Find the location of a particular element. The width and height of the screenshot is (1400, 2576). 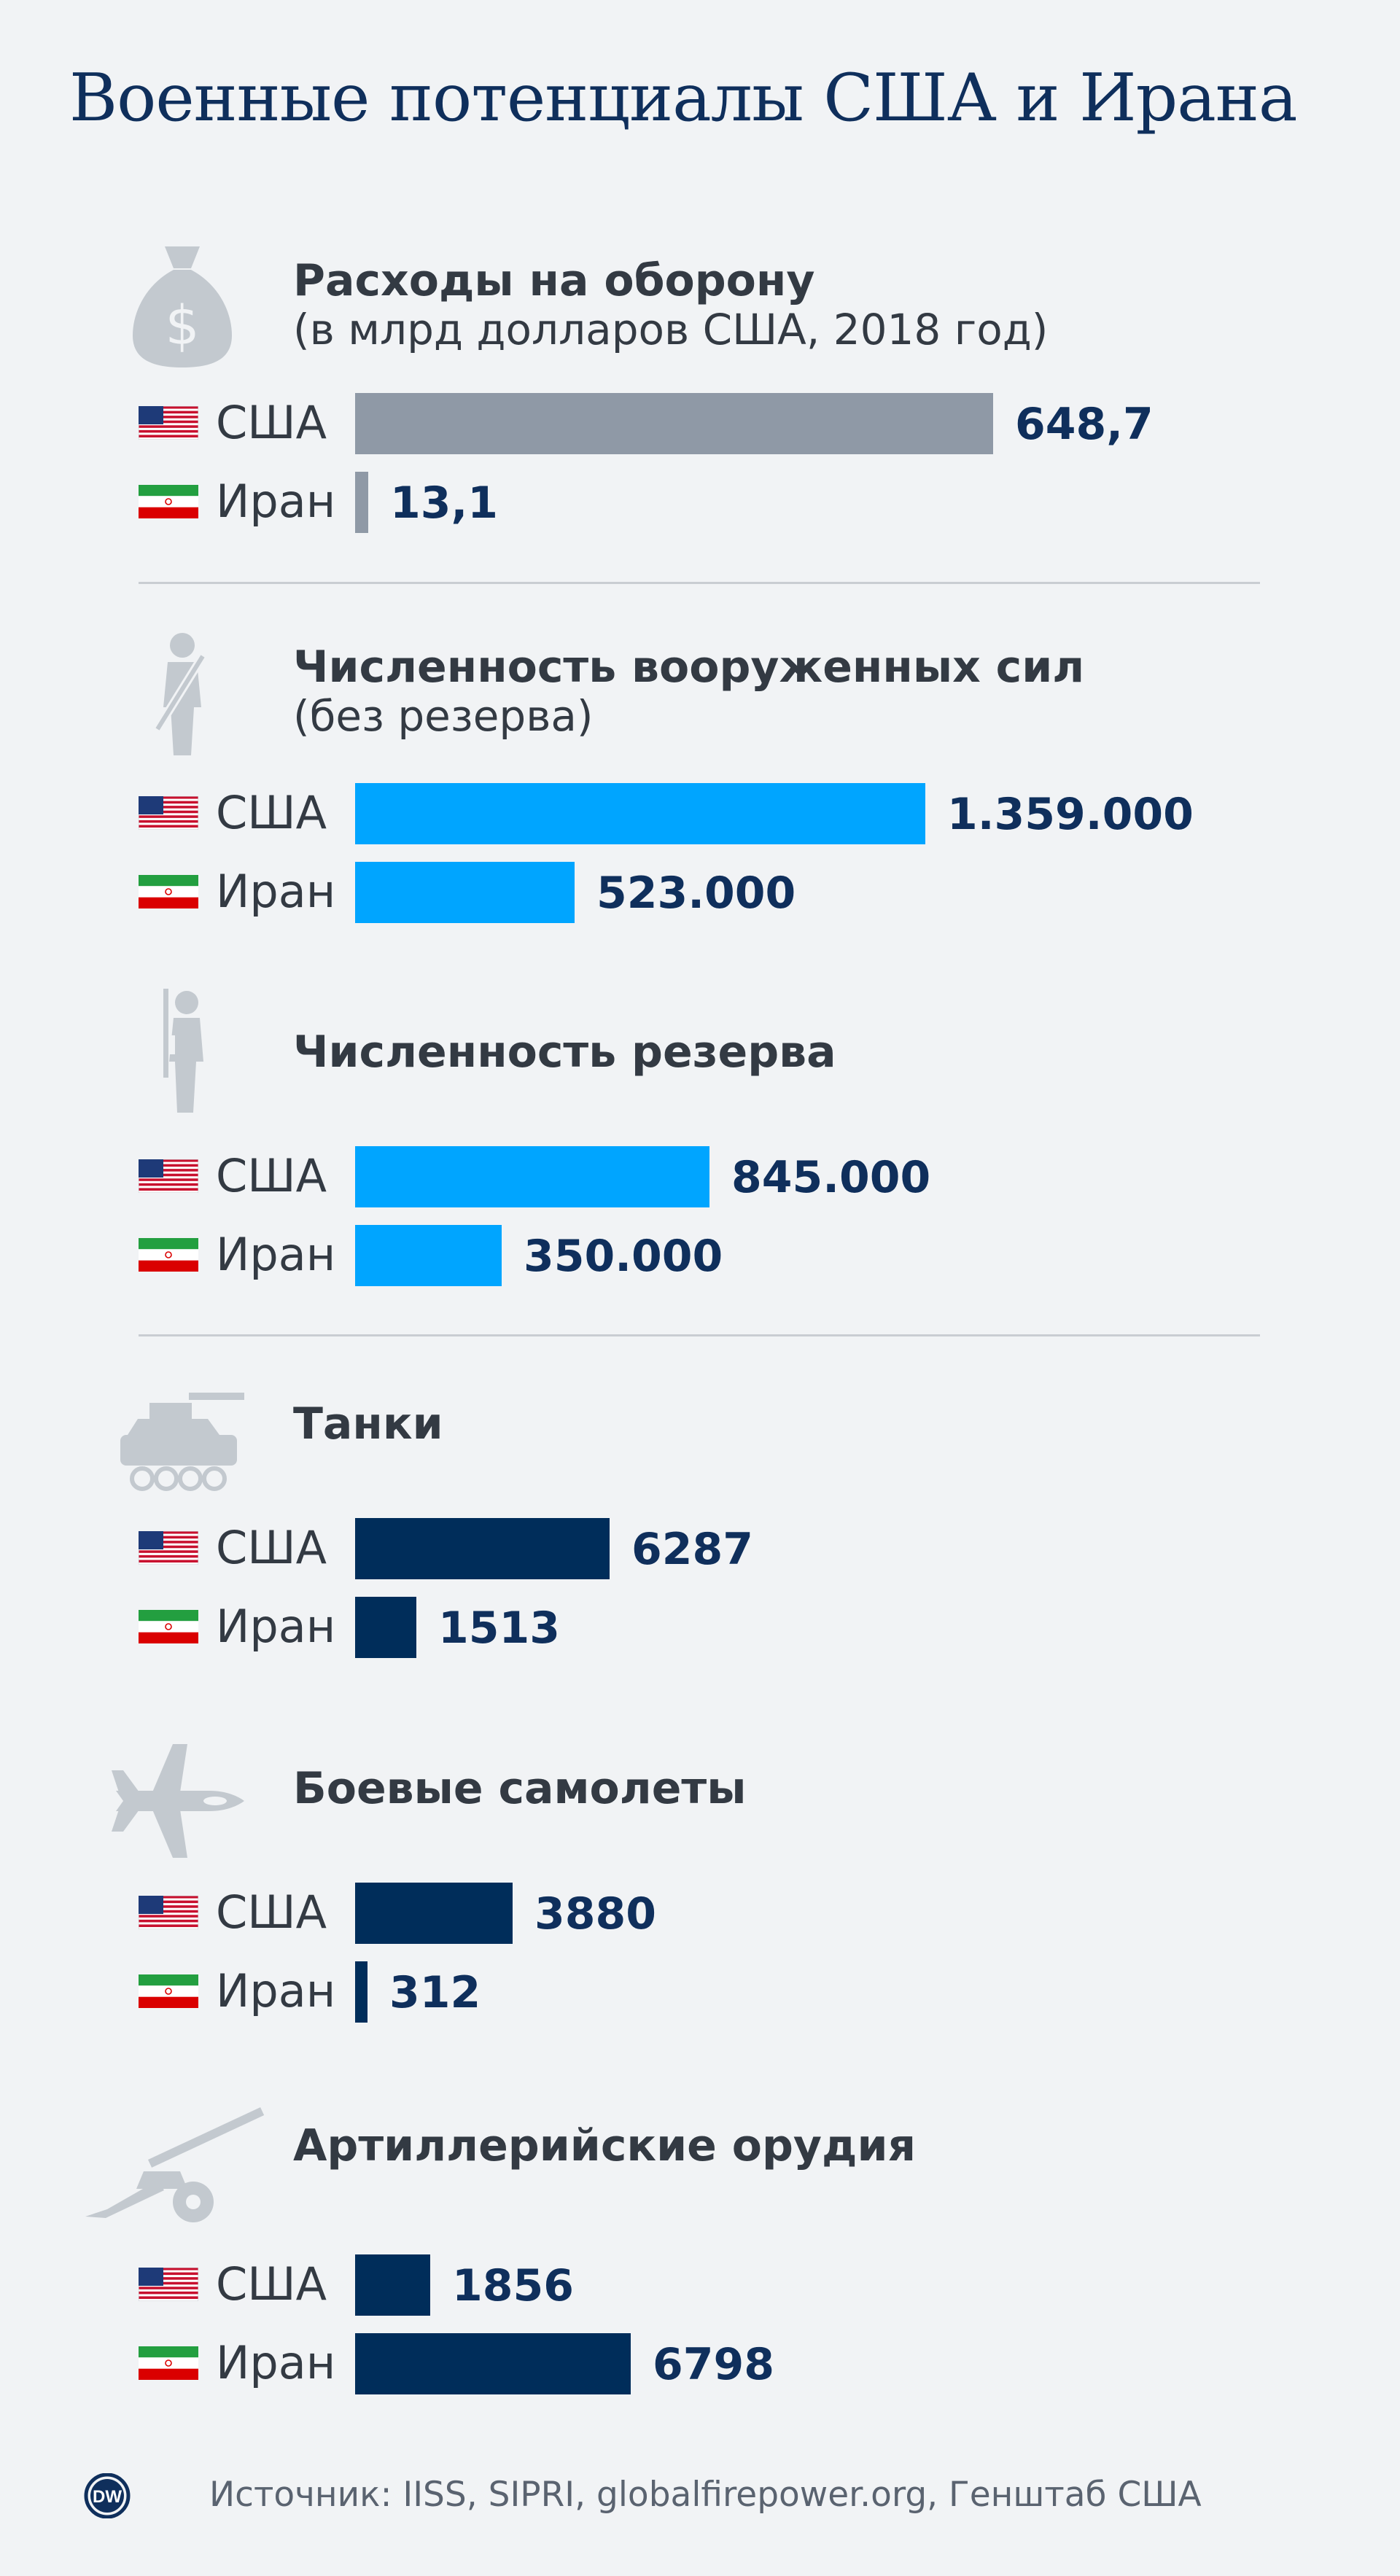

chart-subtitle: (в млрд долларов США, 2018 год) is located at coordinates (671, 329).